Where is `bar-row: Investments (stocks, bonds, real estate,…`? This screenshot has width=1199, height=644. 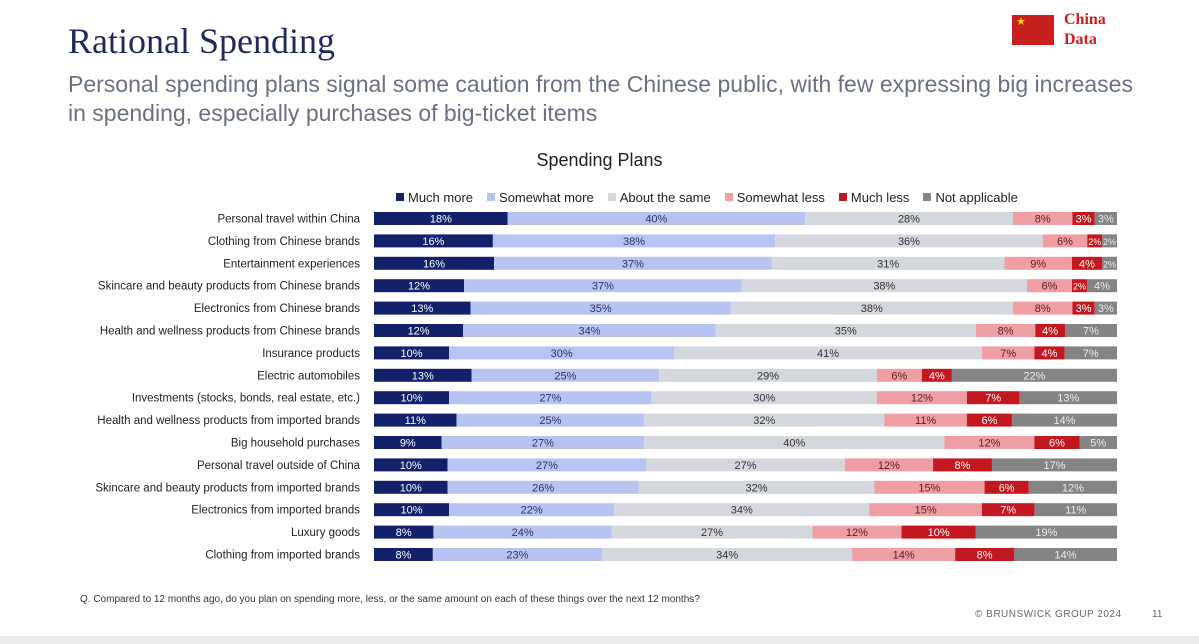
bar-row: Investments (stocks, bonds, real estate,… is located at coordinates (624, 398).